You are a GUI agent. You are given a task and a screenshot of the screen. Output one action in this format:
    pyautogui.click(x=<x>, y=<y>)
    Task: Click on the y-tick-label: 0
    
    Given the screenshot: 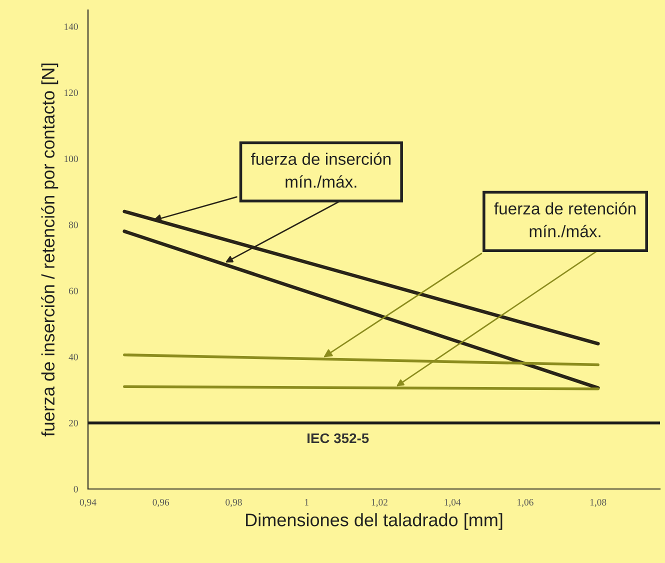 What is the action you would take?
    pyautogui.click(x=76, y=489)
    